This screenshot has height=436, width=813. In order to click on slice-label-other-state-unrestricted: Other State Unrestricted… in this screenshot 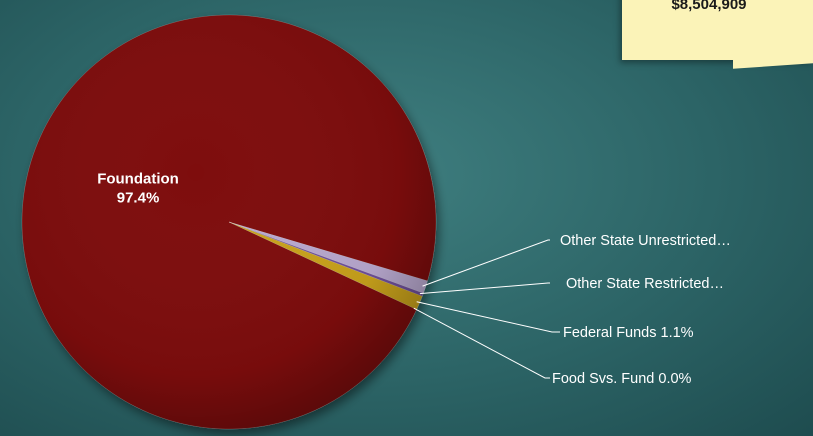, I will do `click(645, 241)`.